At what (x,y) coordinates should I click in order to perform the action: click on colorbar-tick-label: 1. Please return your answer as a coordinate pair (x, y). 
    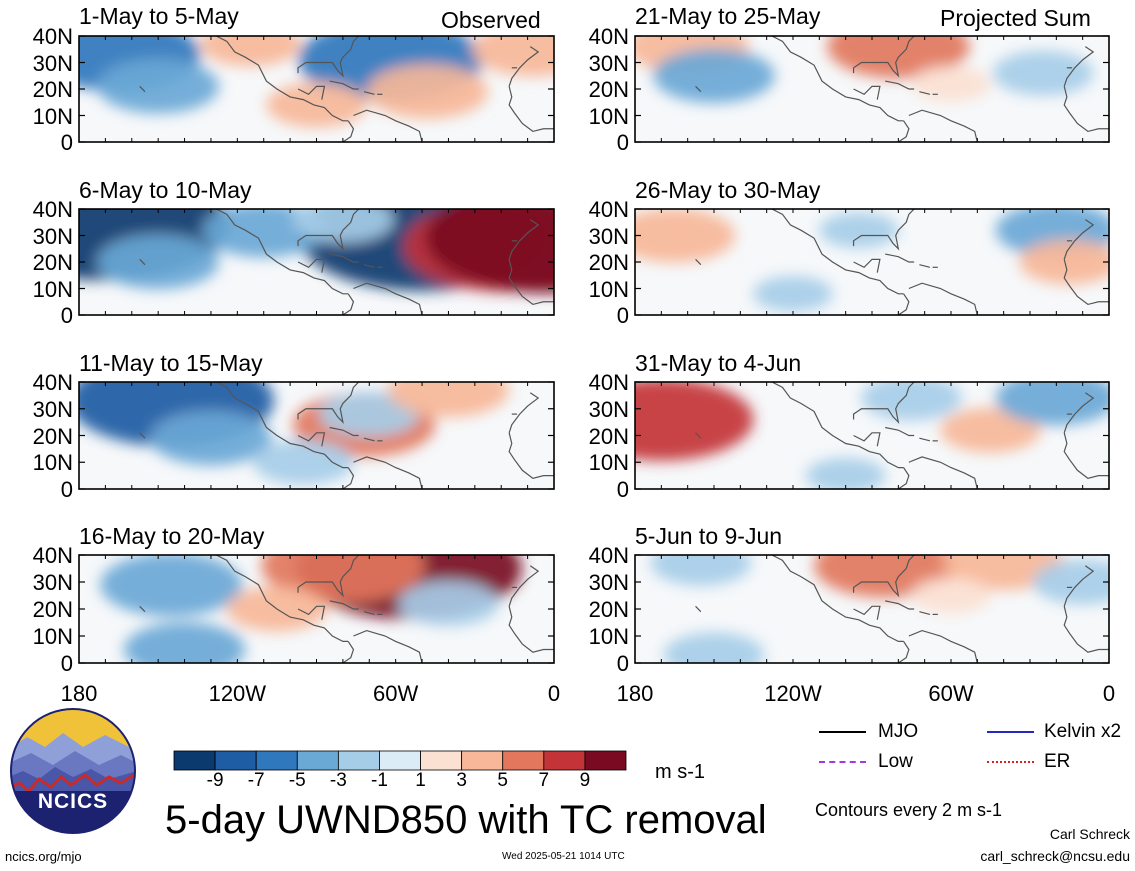
    Looking at the image, I should click on (420, 780).